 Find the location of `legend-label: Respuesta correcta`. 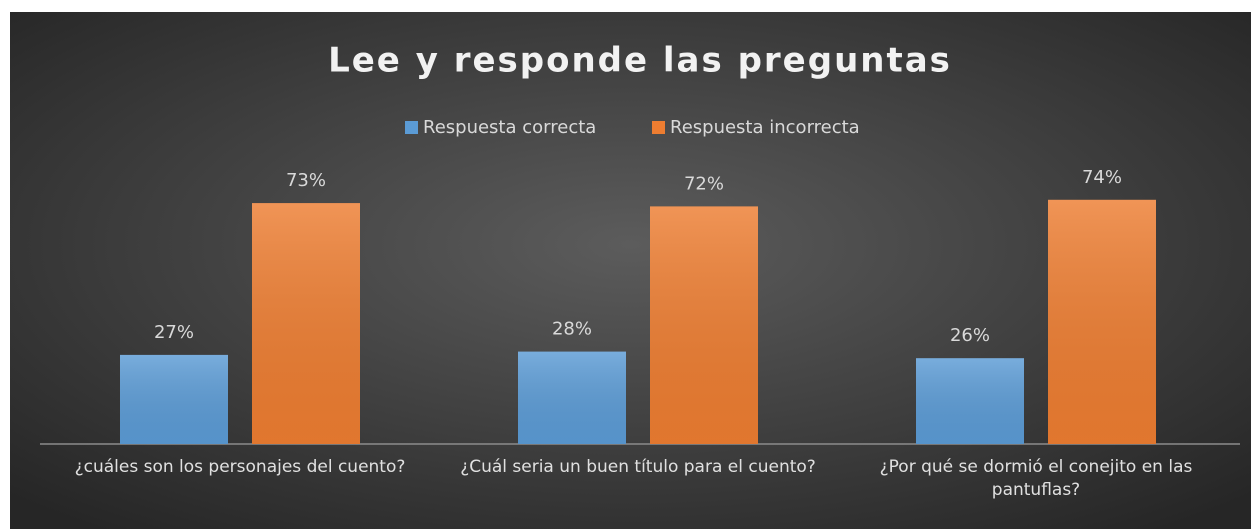

legend-label: Respuesta correcta is located at coordinates (509, 127).